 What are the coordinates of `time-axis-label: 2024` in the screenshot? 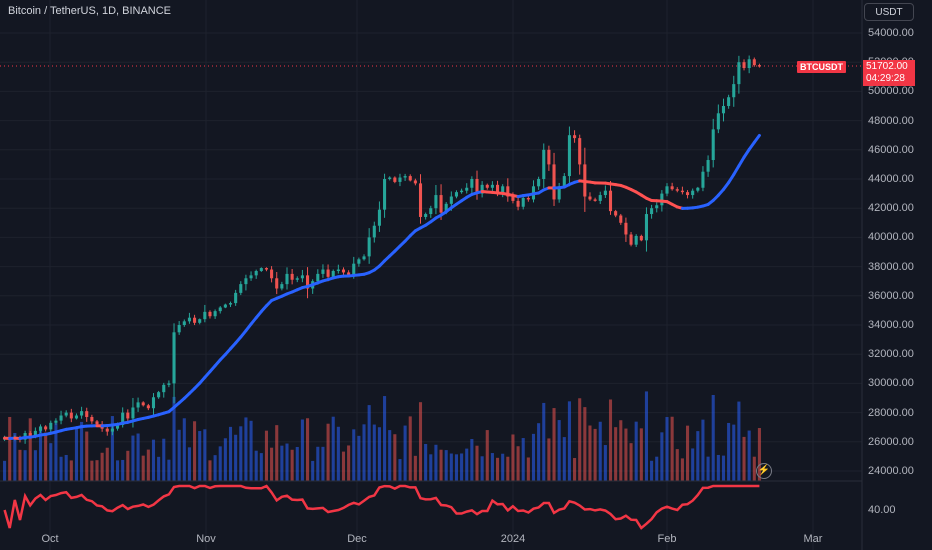 It's located at (513, 539).